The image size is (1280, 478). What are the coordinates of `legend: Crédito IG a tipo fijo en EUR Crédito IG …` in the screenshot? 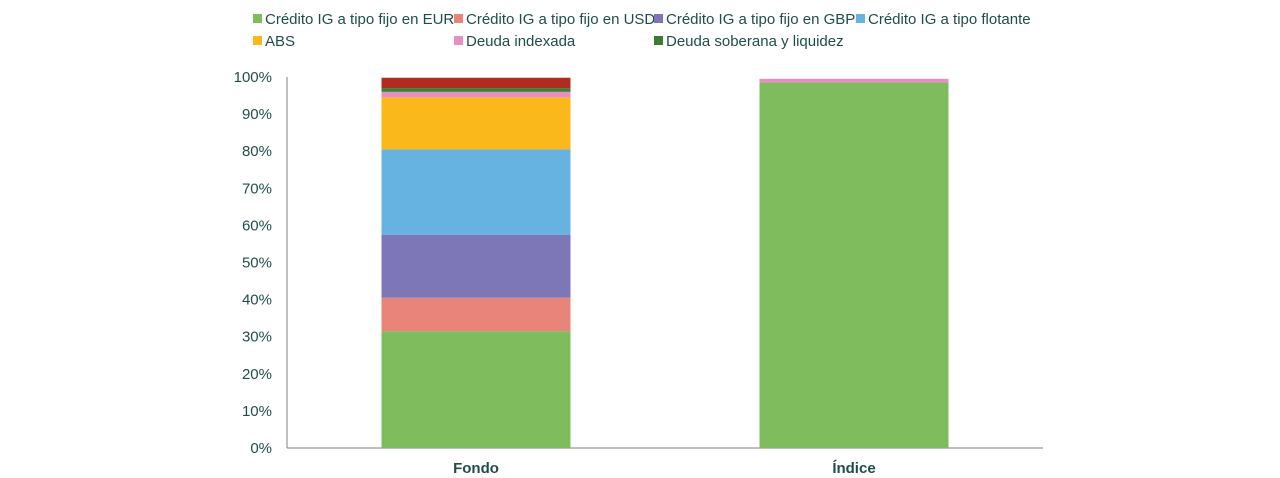 It's located at (642, 30).